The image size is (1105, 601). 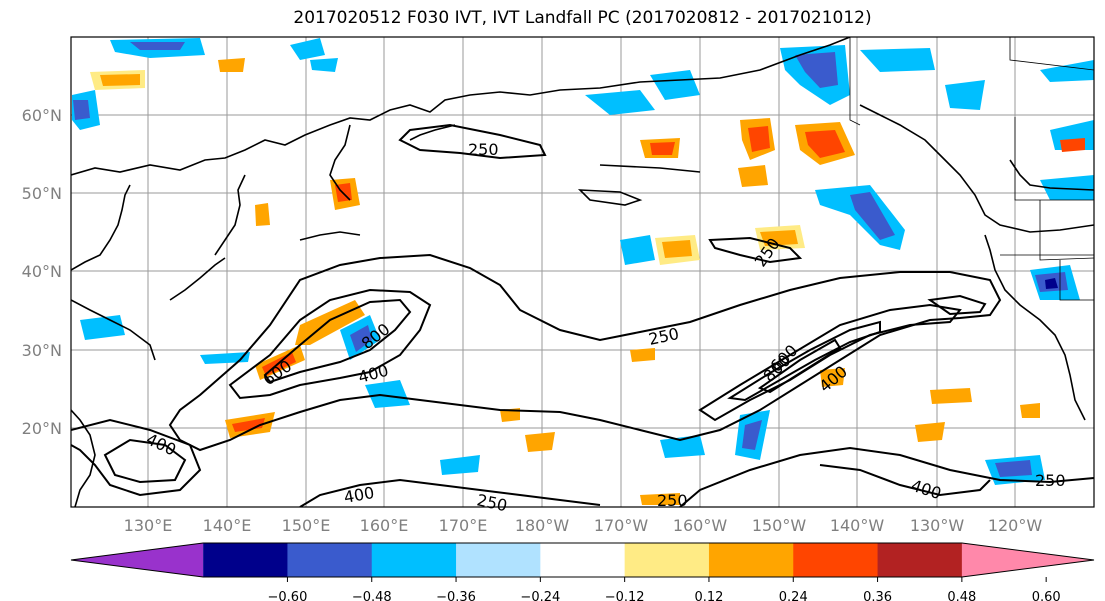 I want to click on lon-label: 150°W, so click(x=779, y=525).